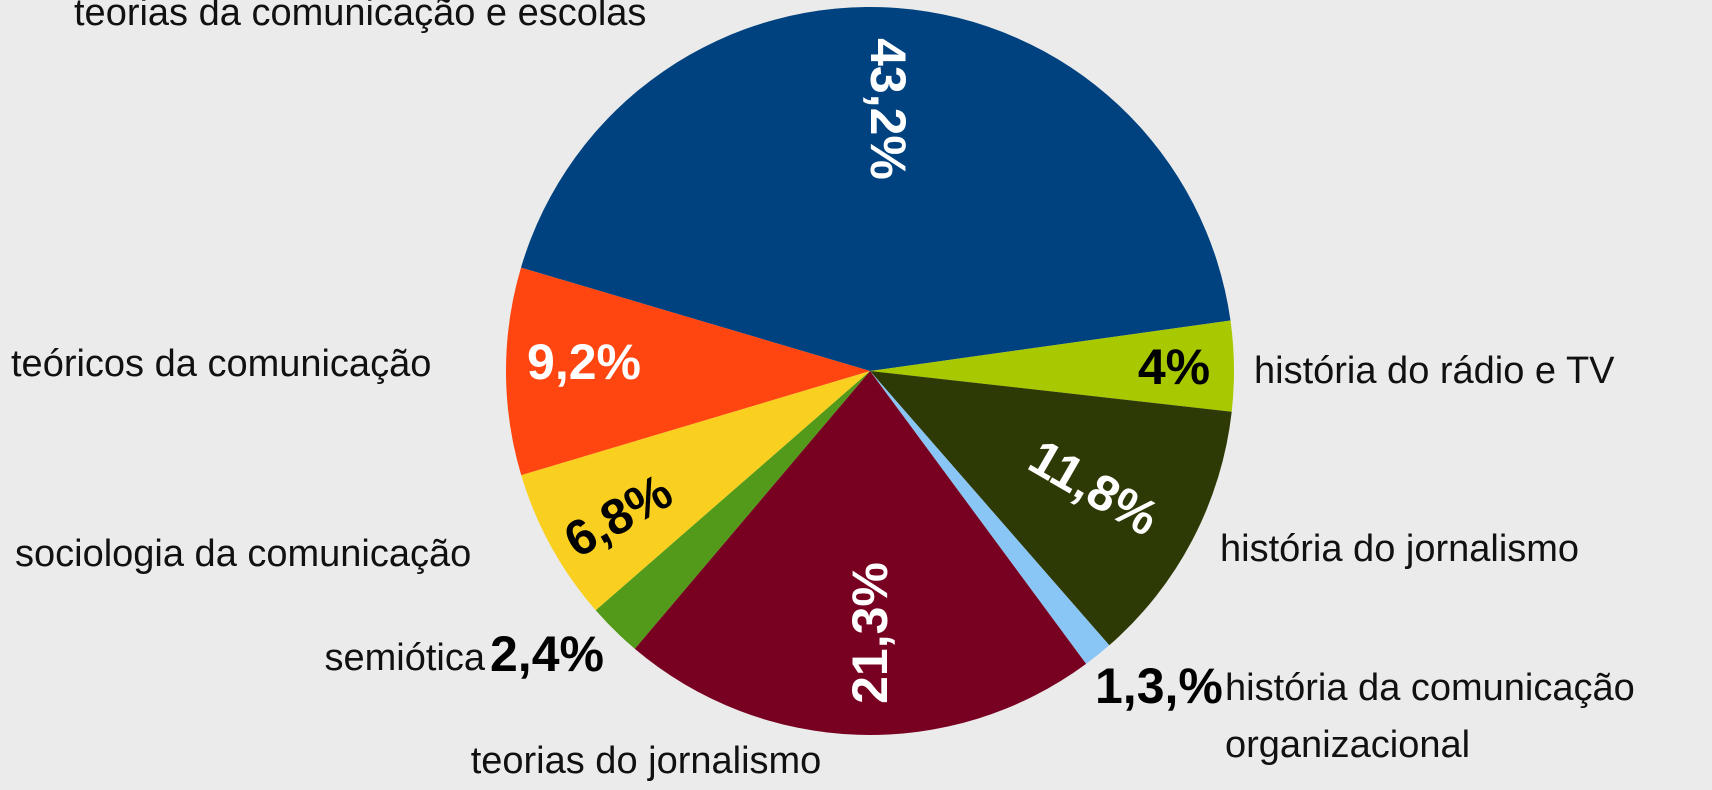 Image resolution: width=1712 pixels, height=790 pixels. I want to click on category-label: semiótica, so click(405, 657).